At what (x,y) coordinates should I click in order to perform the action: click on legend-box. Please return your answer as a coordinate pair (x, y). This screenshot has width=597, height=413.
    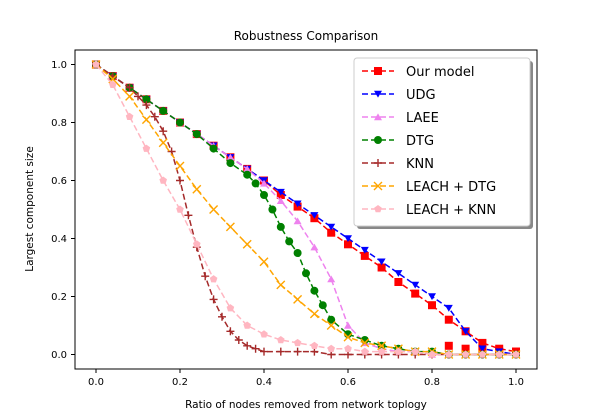
    Looking at the image, I should click on (442, 142).